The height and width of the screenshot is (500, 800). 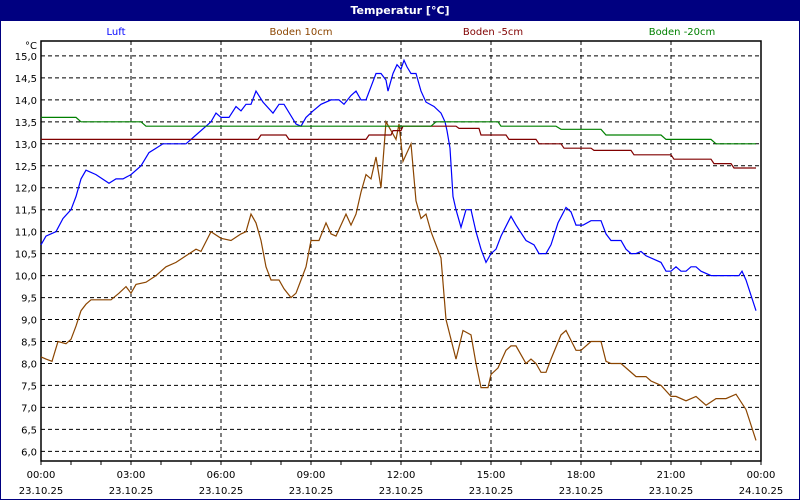 What do you see at coordinates (301, 32) in the screenshot?
I see `legend-label-boden-10cm: Boden 10cm` at bounding box center [301, 32].